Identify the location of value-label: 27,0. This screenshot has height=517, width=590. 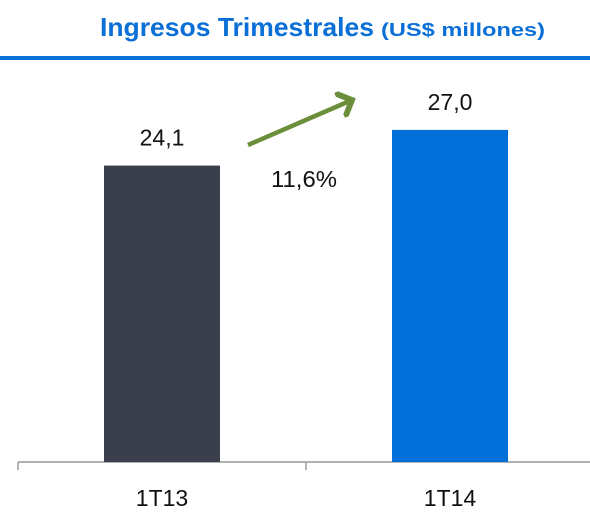
(450, 102).